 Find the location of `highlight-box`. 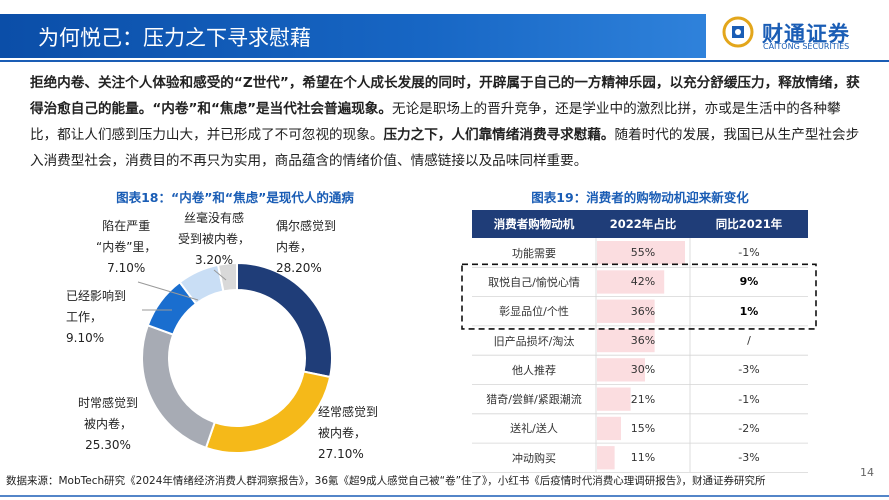

highlight-box is located at coordinates (639, 296).